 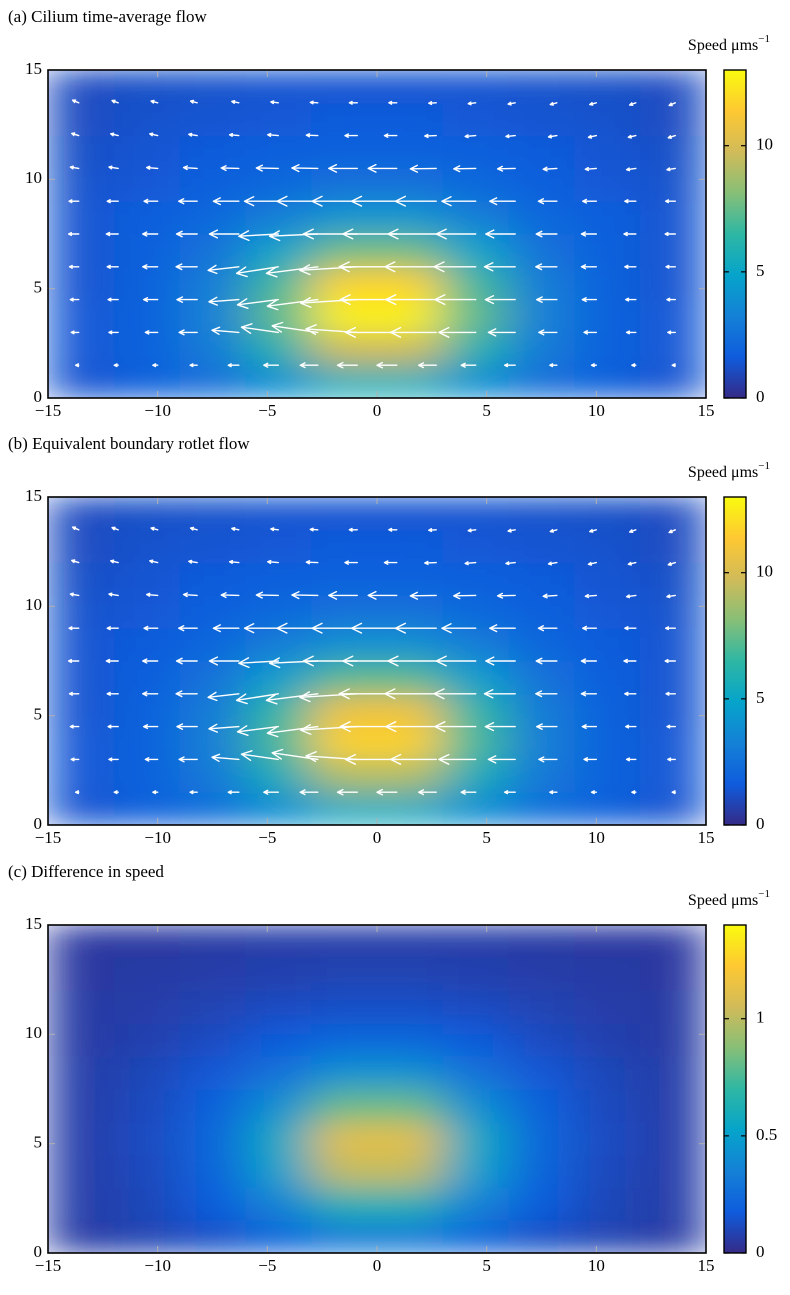 What do you see at coordinates (723, 472) in the screenshot?
I see `colorbar-label-text: Speed μms` at bounding box center [723, 472].